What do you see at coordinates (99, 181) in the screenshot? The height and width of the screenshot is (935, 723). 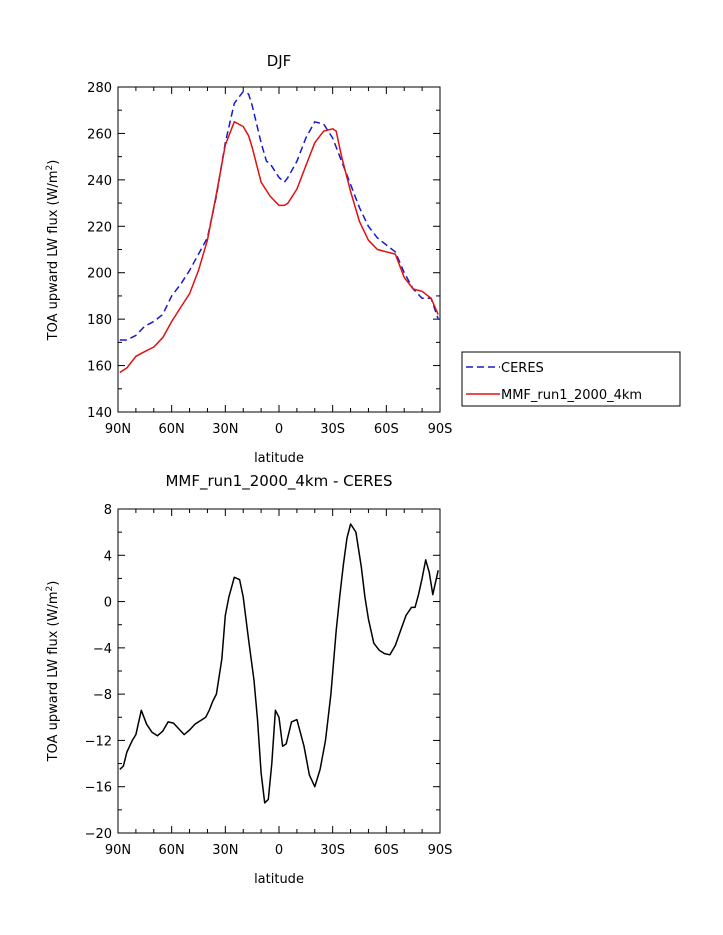 I see `y-tick-label: 240` at bounding box center [99, 181].